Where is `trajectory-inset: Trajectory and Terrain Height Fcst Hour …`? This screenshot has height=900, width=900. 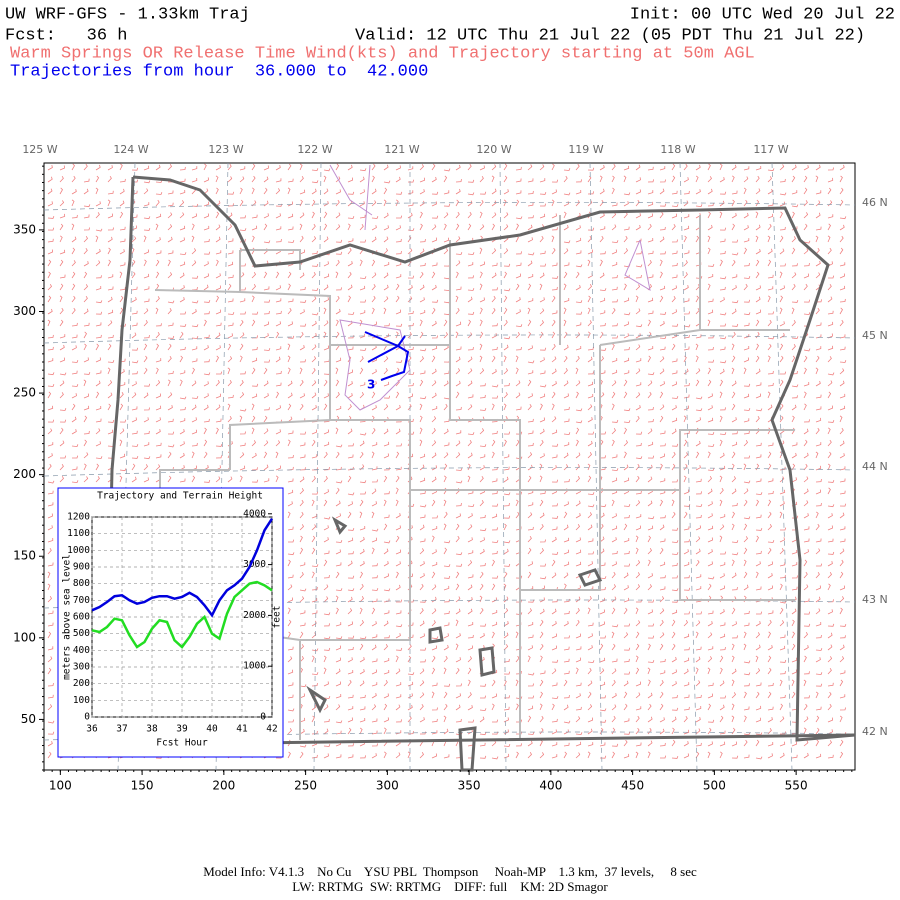
trajectory-inset: Trajectory and Terrain Height Fcst Hour … is located at coordinates (170, 622).